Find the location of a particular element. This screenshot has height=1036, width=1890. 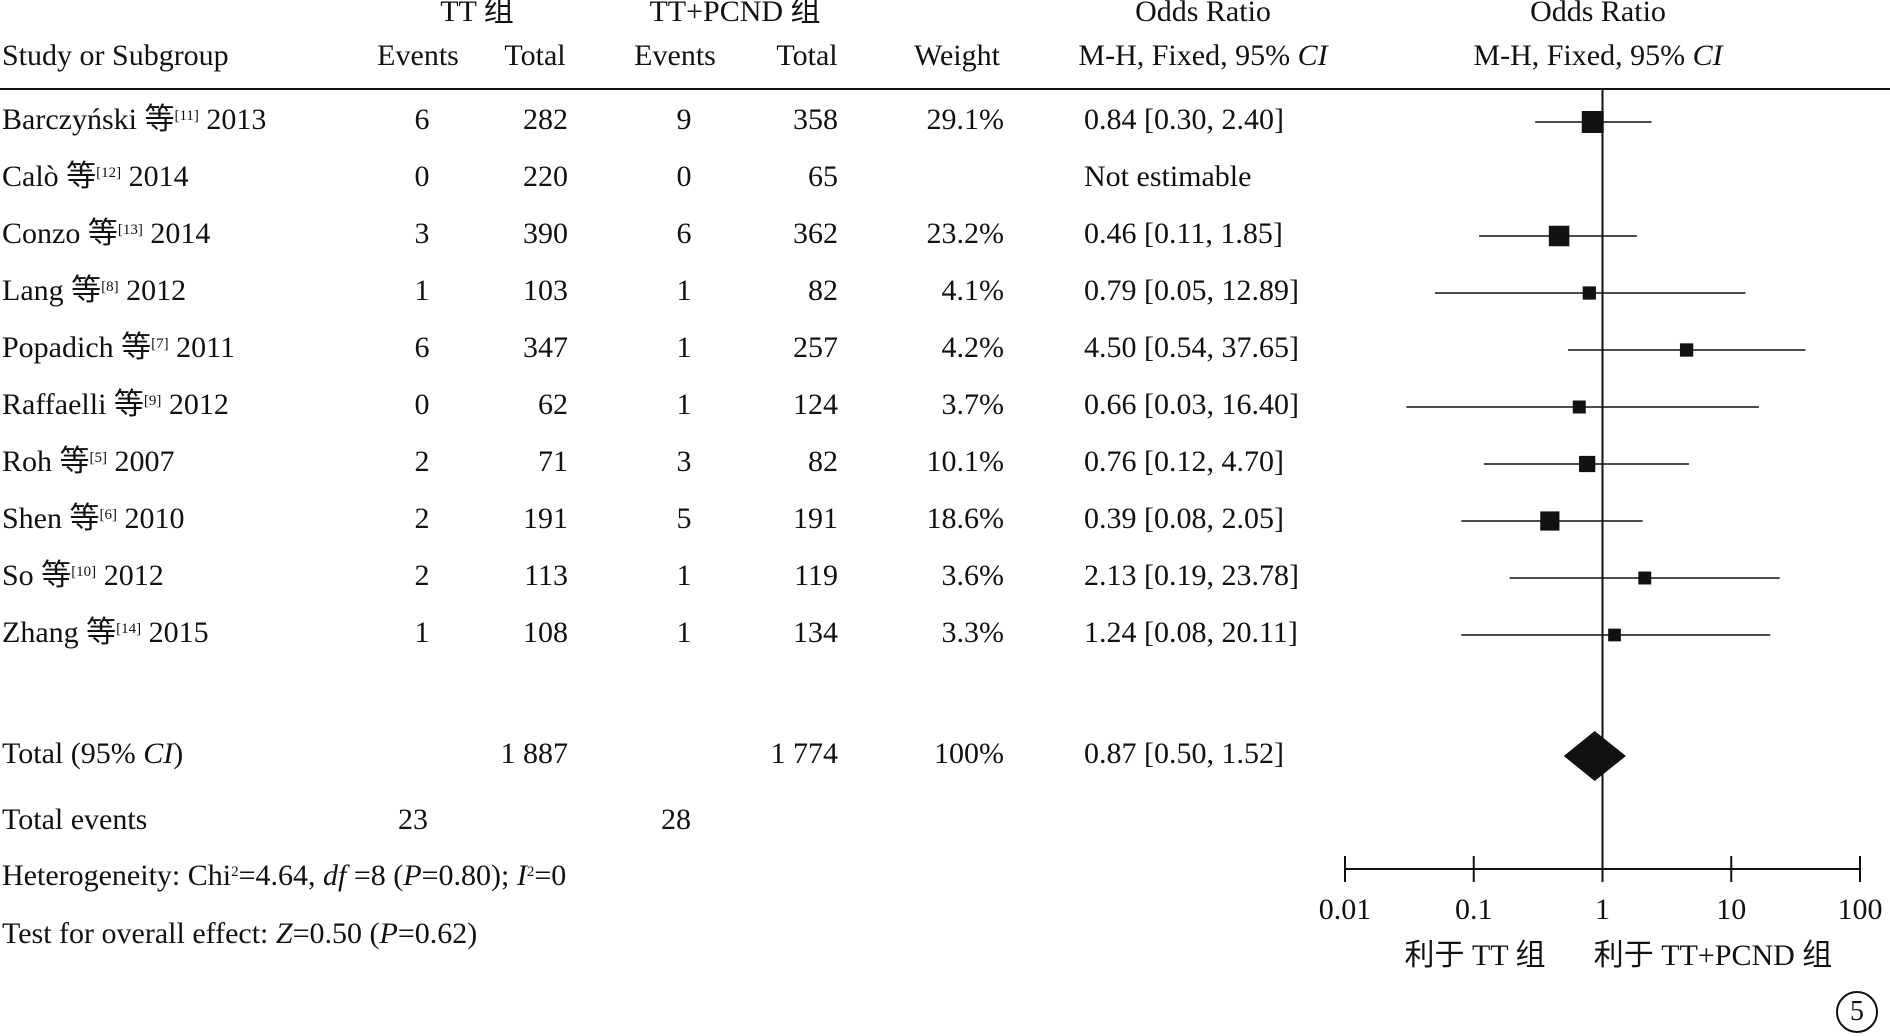

total-2: 362 is located at coordinates (815, 233).